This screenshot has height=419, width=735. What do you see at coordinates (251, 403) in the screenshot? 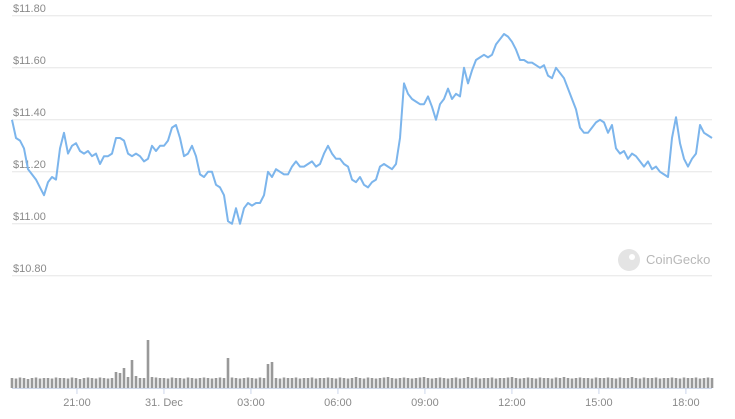
I see `x-tick-label: 03:00` at bounding box center [251, 403].